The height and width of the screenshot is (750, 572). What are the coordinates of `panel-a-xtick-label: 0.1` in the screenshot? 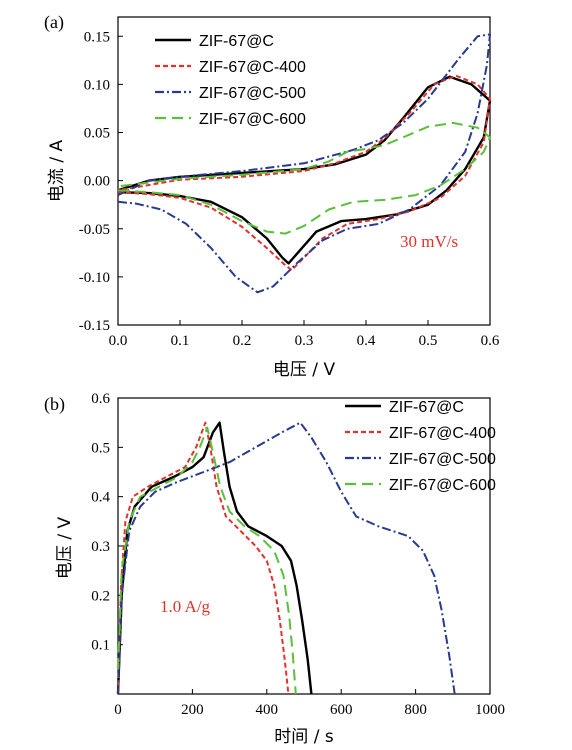 It's located at (180, 341).